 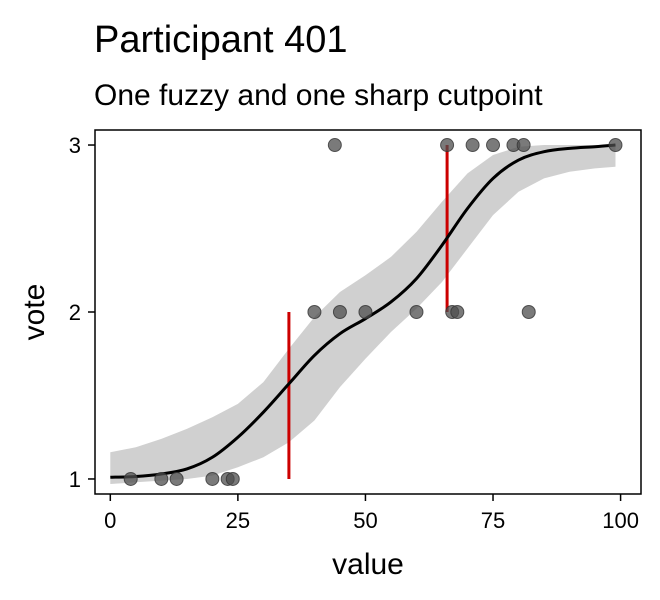 What do you see at coordinates (110, 520) in the screenshot?
I see `x-tick-label-0: 0` at bounding box center [110, 520].